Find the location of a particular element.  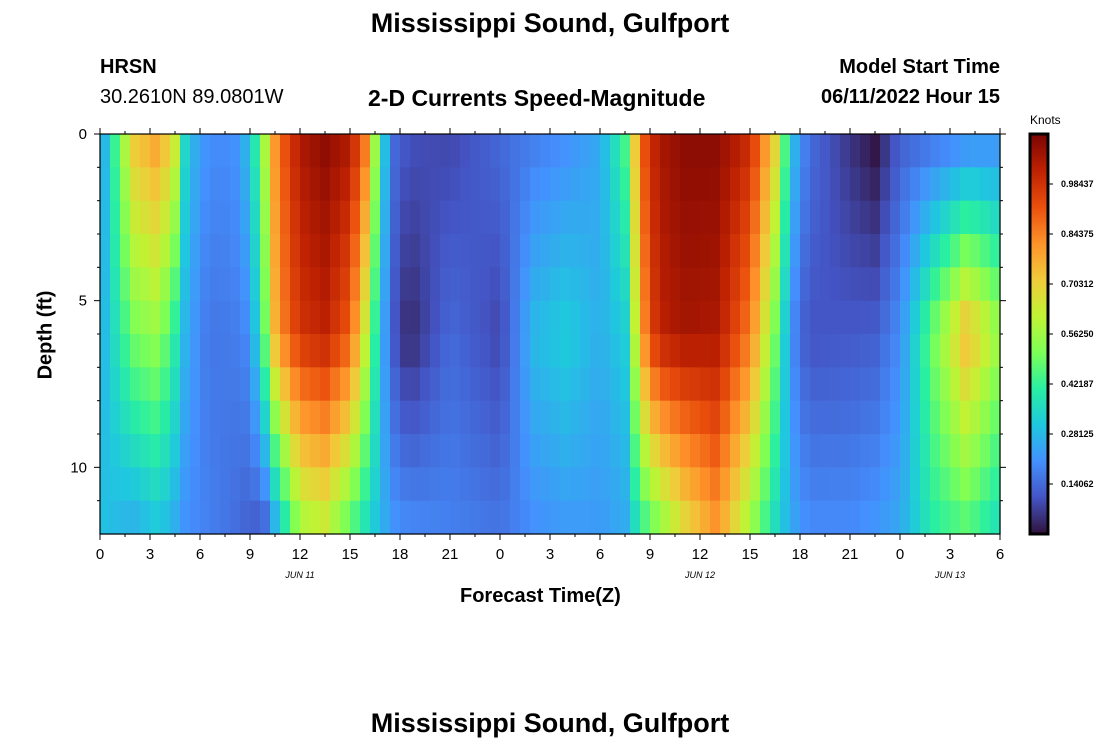

model-start-value: 06/11/2022 Hour 15 is located at coordinates (910, 97).